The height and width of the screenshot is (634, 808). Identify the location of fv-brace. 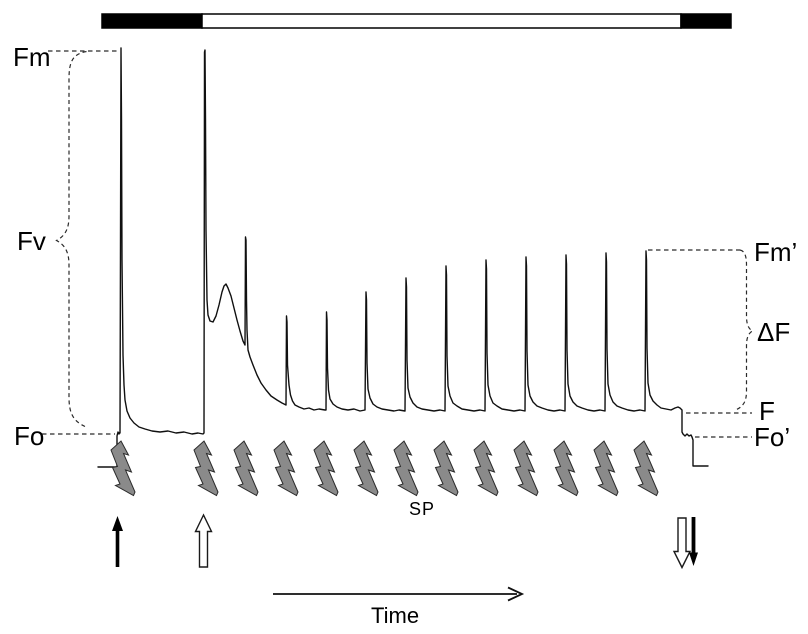
(71, 239).